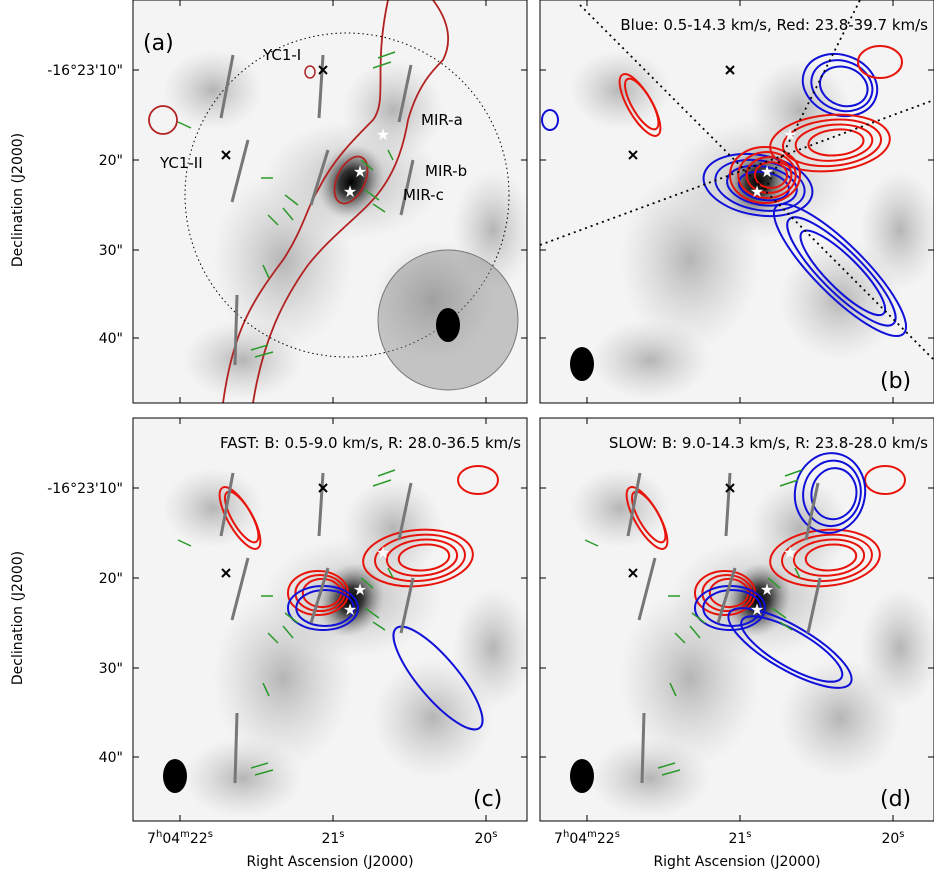 This screenshot has height=875, width=934. I want to click on x-tick-label: 20s, so click(892, 838).